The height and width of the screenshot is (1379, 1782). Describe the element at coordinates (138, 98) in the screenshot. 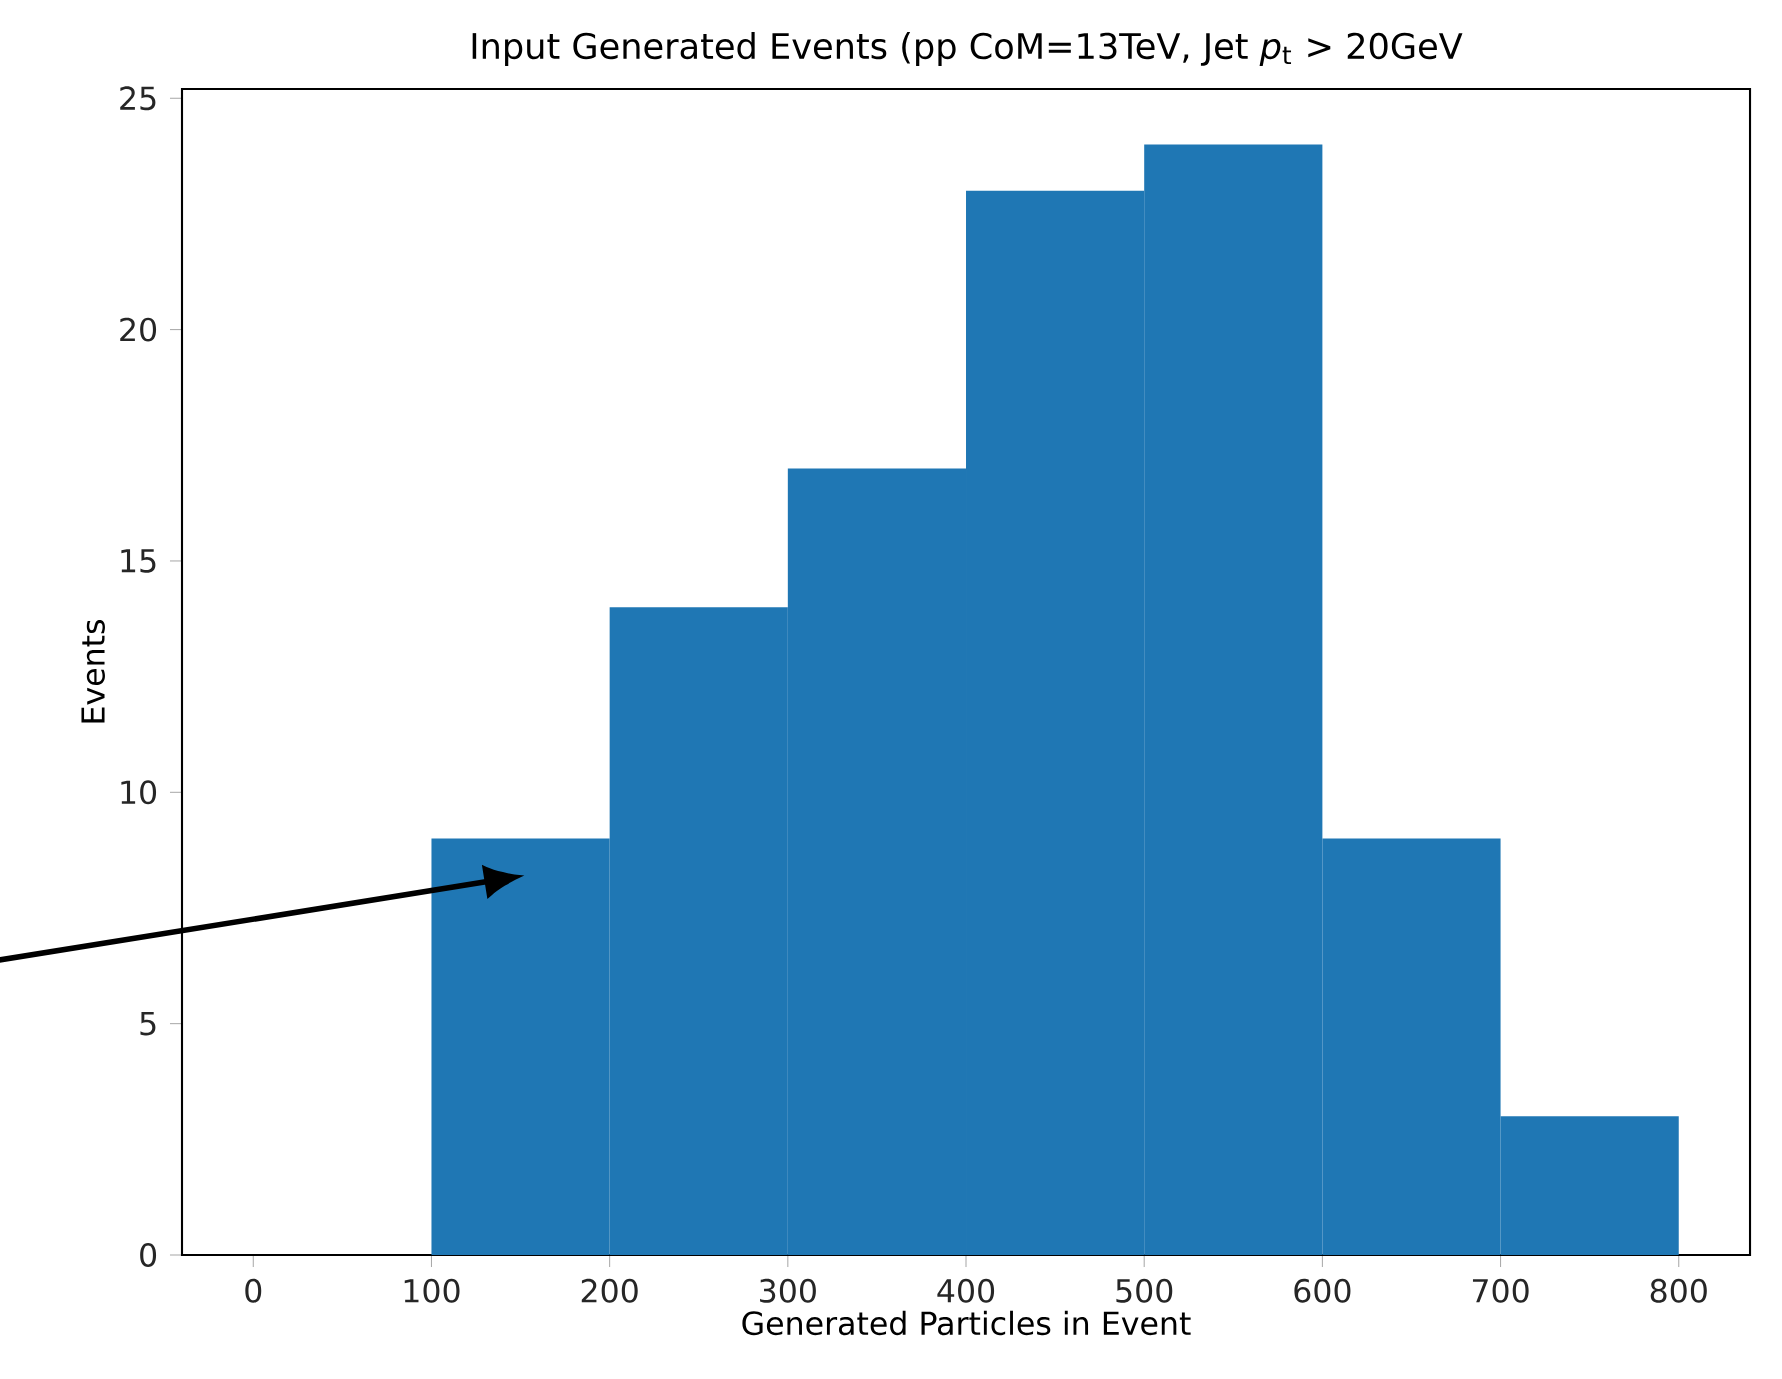

I see `y-tick-label: 25` at that location.